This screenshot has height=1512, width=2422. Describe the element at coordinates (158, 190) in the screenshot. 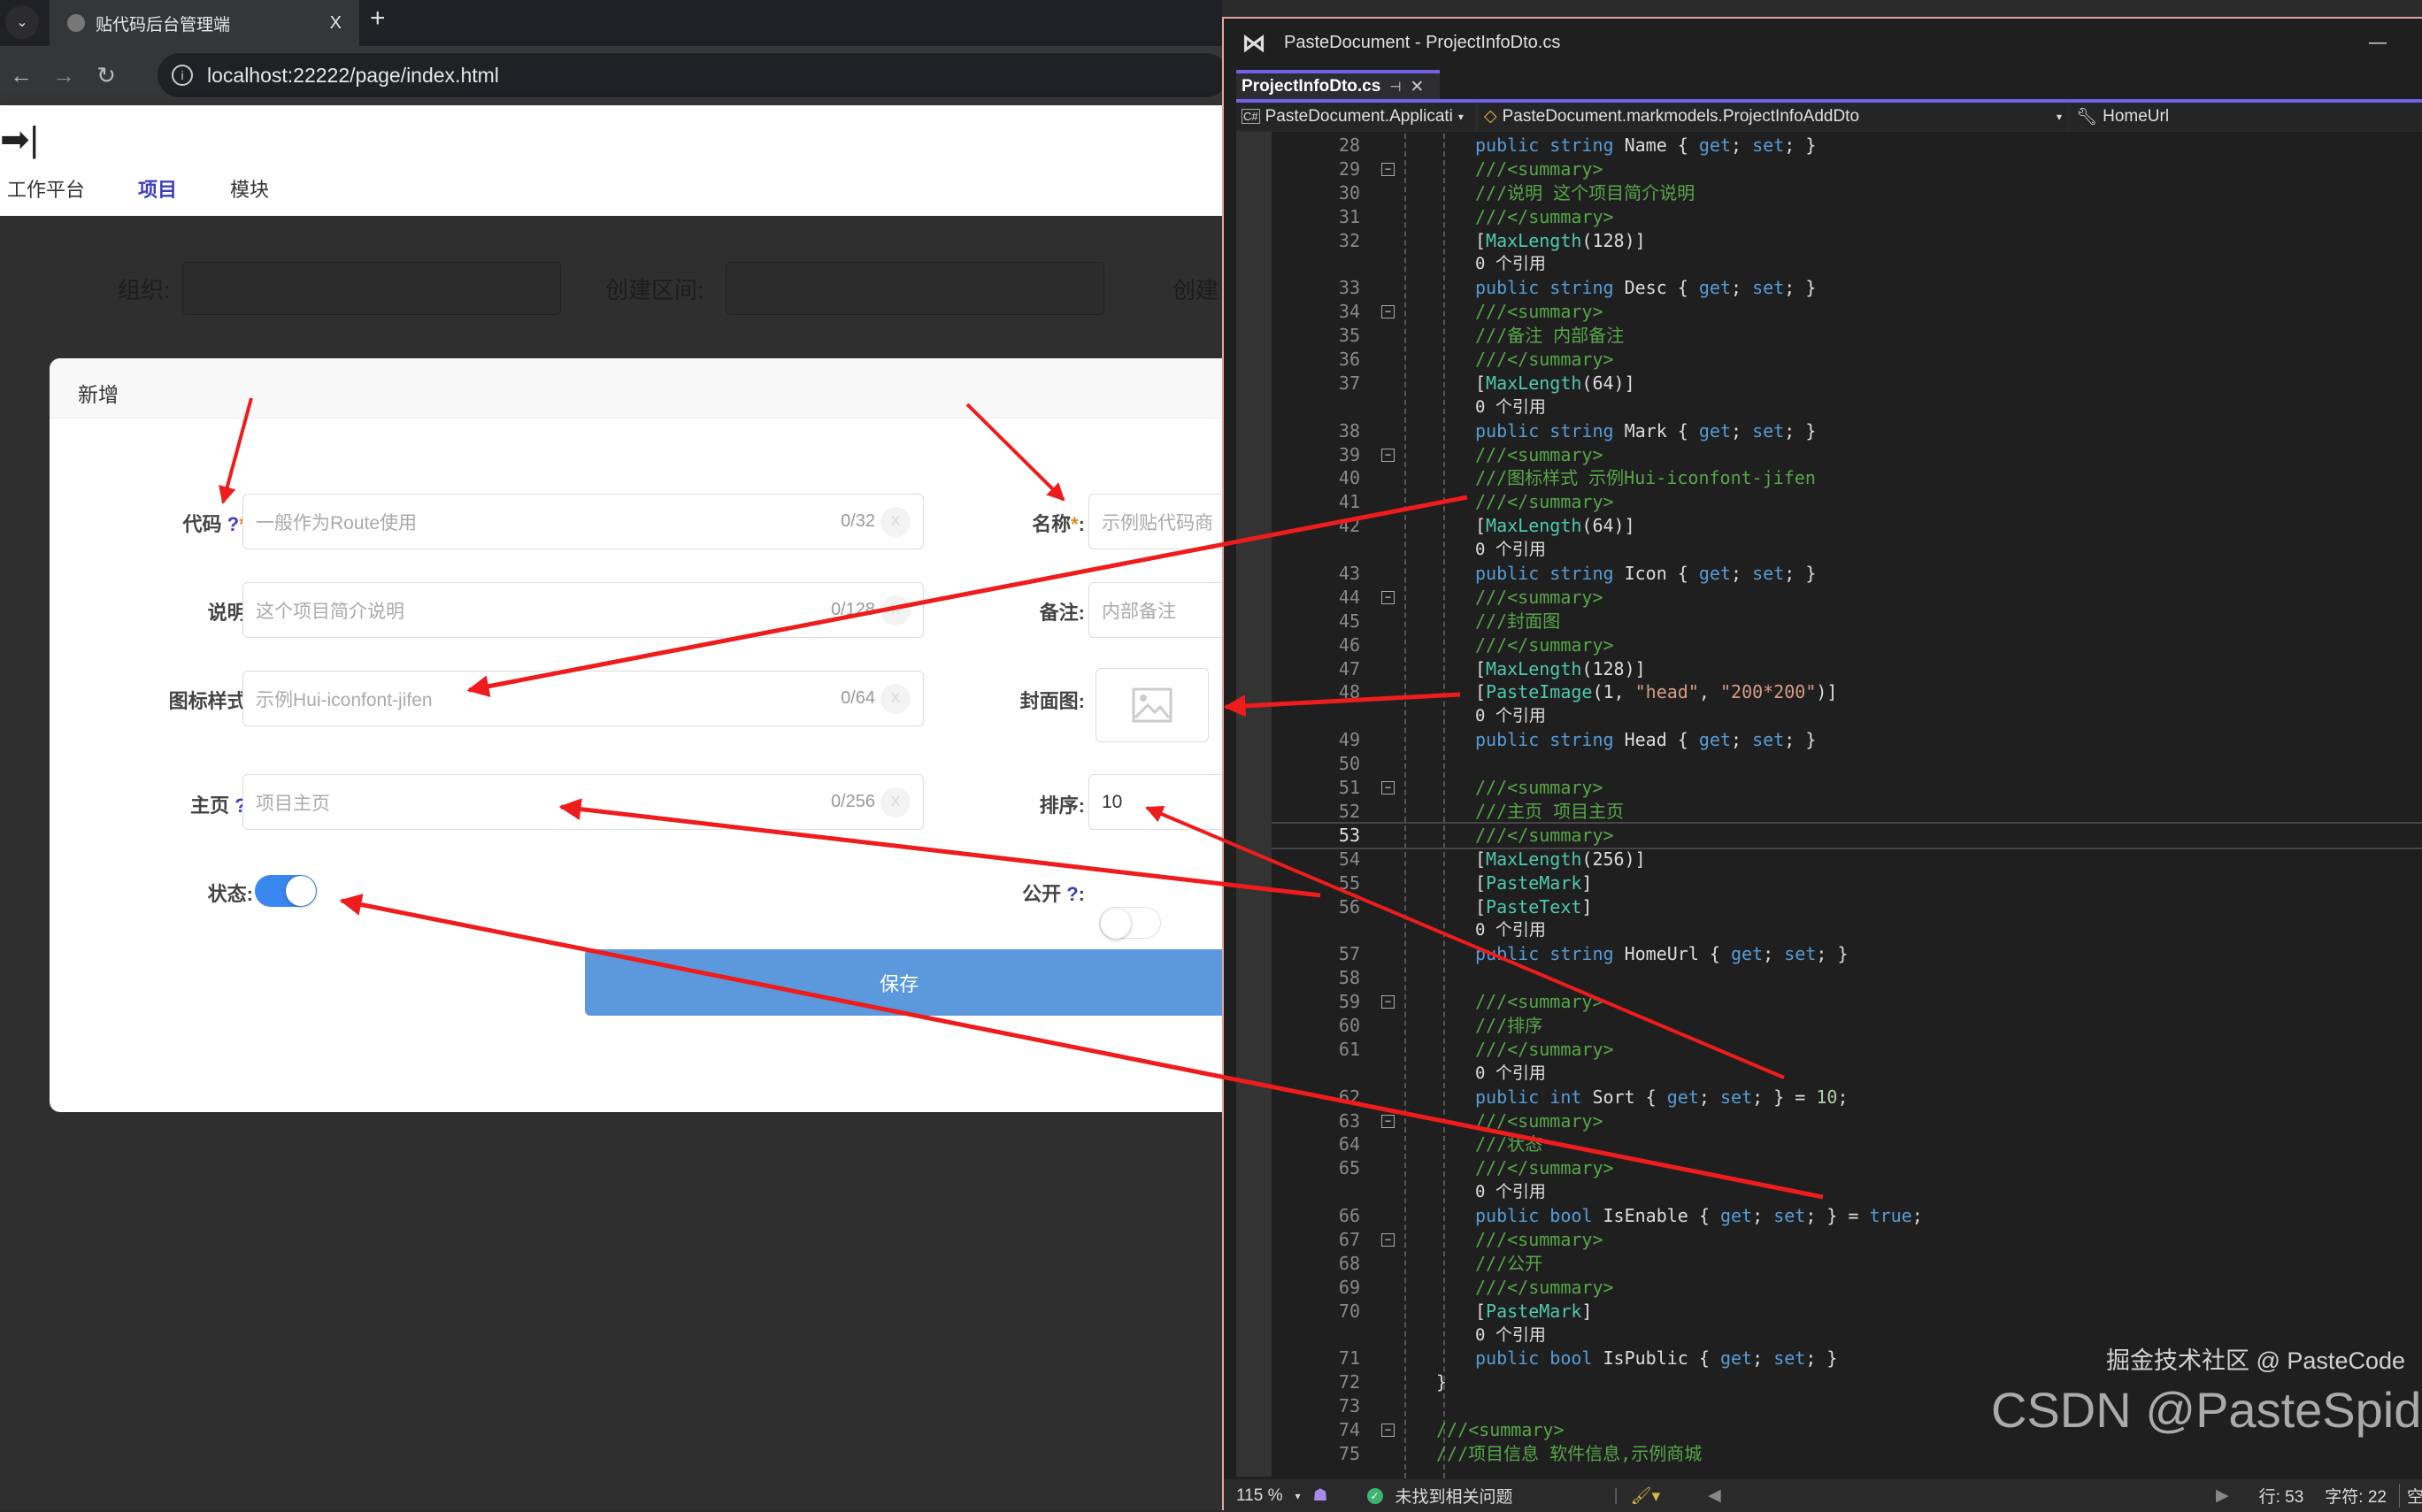

I see `menu-item-project: 项目` at that location.